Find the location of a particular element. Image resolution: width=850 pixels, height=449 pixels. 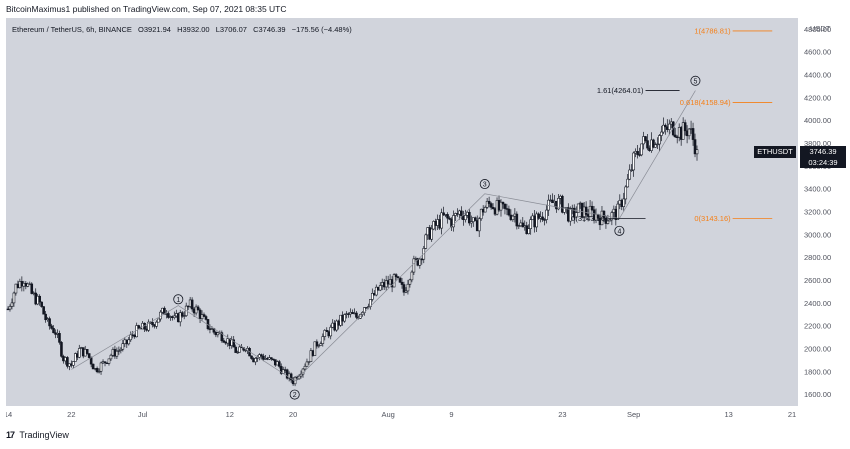

y-tick-label: 4400.00 is located at coordinates (817, 75).